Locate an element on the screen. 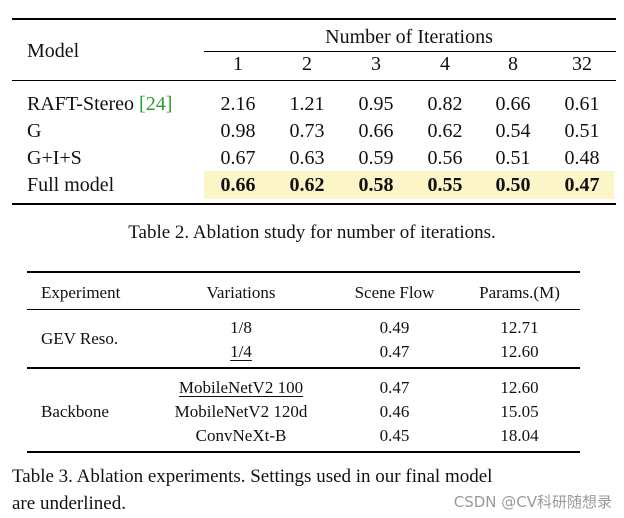 This screenshot has height=518, width=624. experiment-label: GEV Reso. is located at coordinates (80, 338).